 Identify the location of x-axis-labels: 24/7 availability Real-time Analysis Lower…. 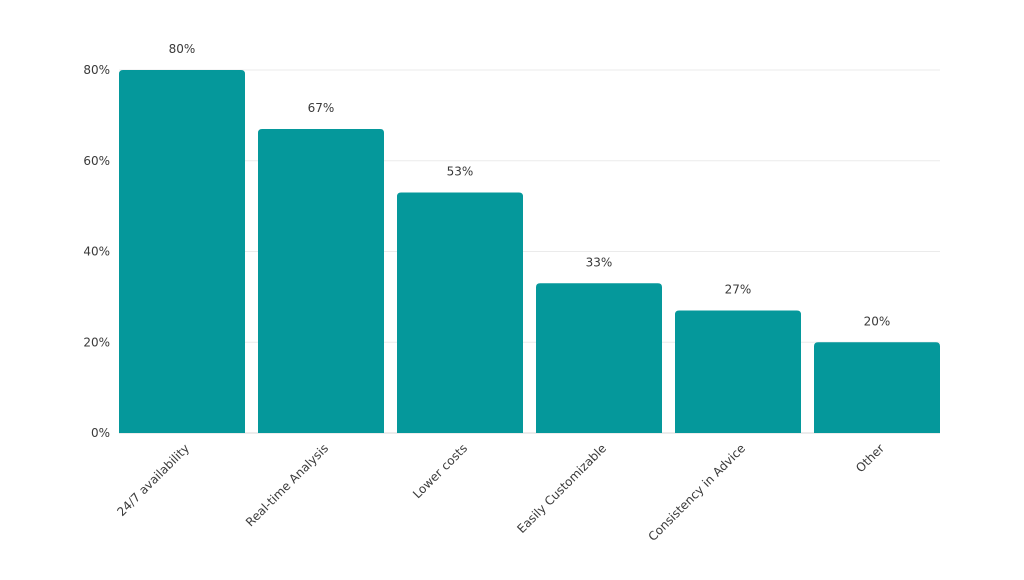
(500, 492).